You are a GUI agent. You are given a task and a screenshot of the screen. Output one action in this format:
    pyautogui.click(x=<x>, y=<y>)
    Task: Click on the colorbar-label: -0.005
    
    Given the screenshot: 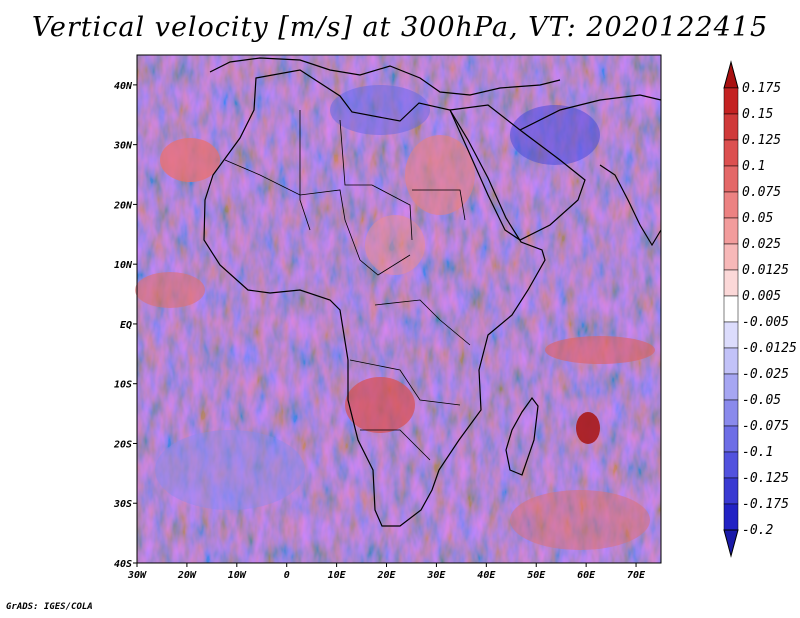 What is the action you would take?
    pyautogui.click(x=765, y=322)
    